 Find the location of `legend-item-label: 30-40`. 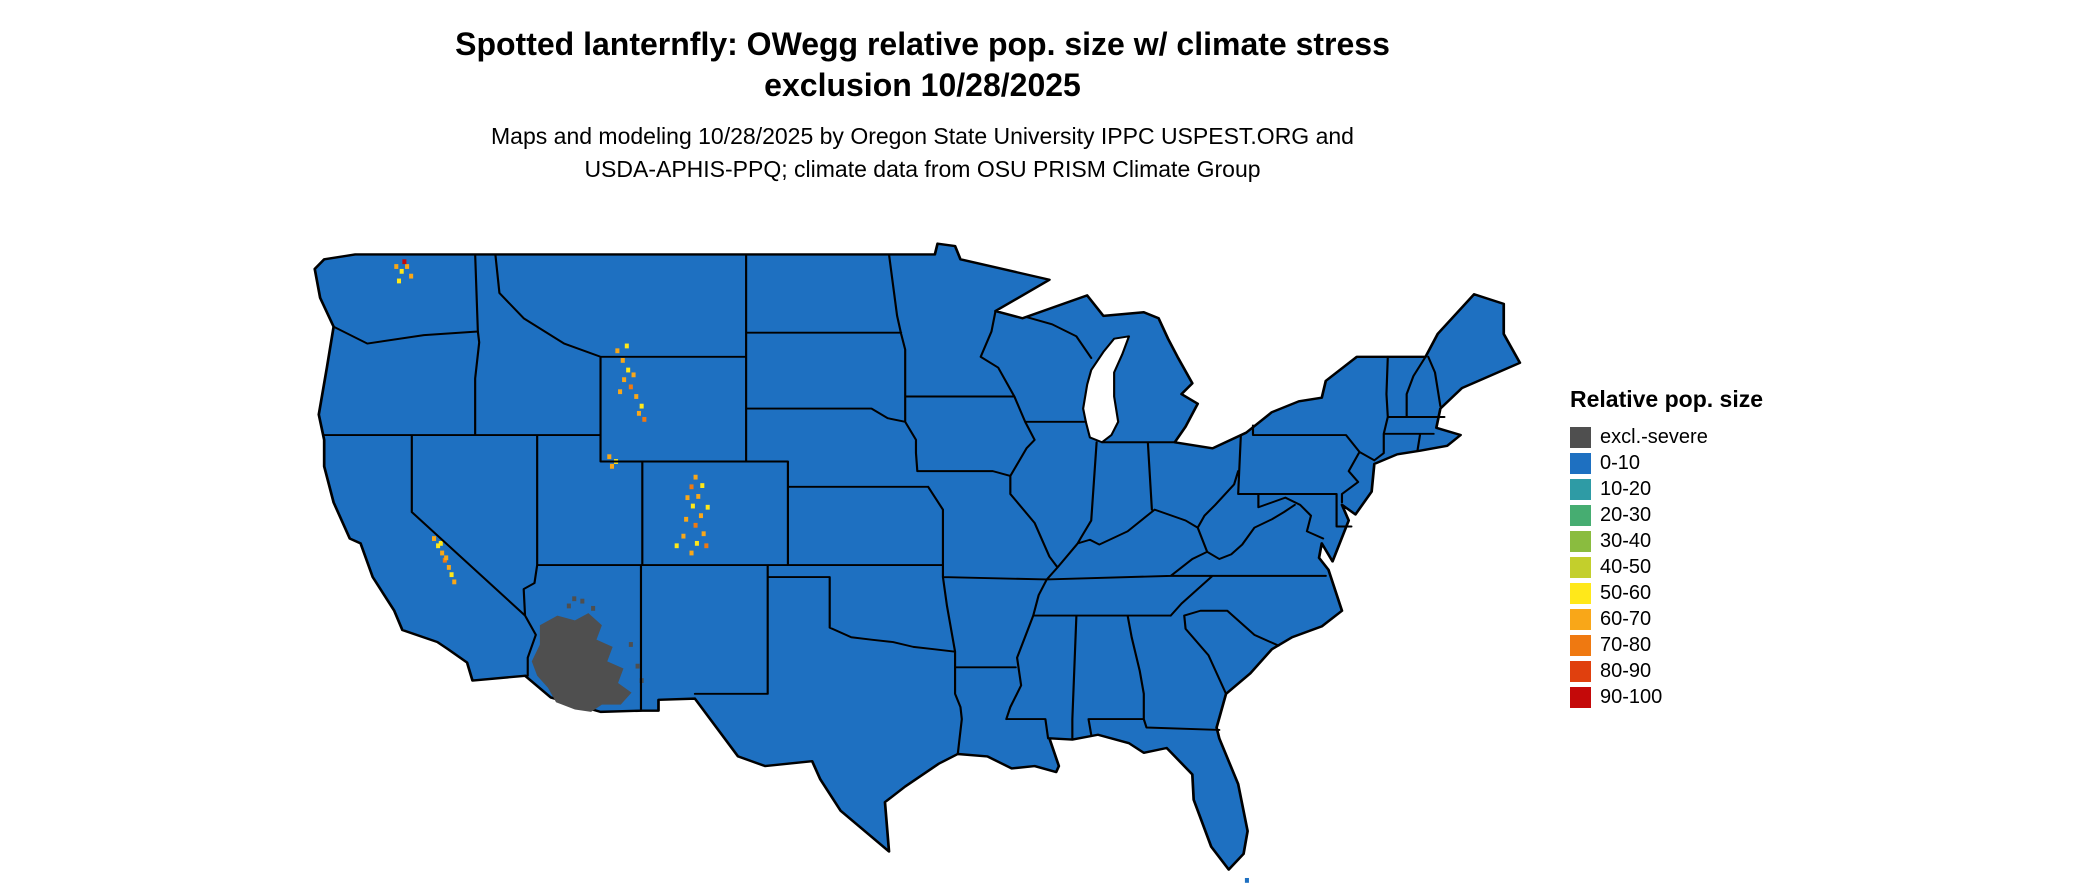

legend-item-label: 30-40 is located at coordinates (1626, 541).